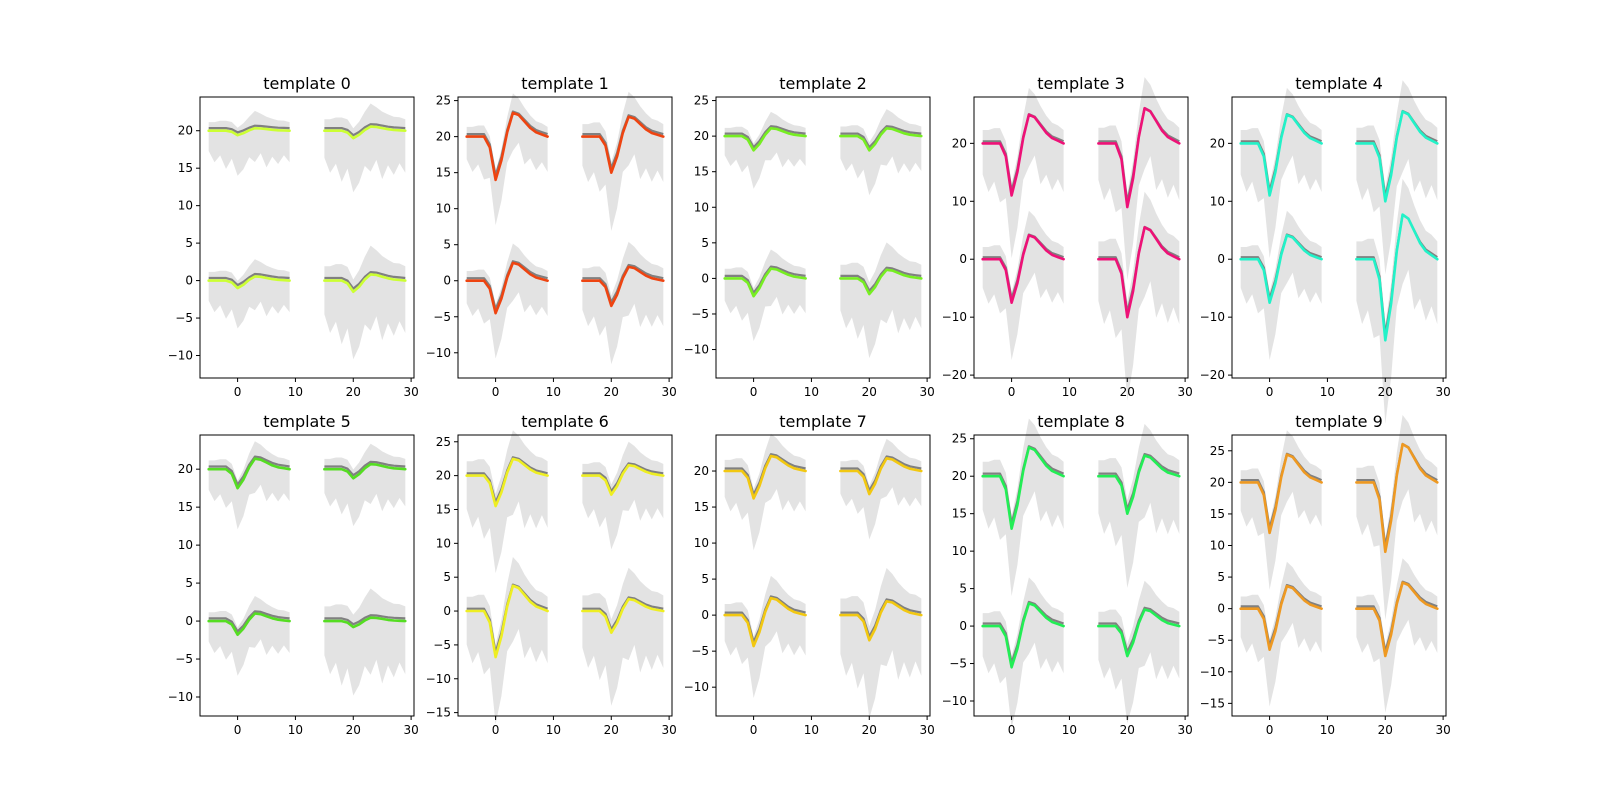 This screenshot has width=1600, height=800. What do you see at coordinates (668, 730) in the screenshot?
I see `x-tick-label-6-30: 30` at bounding box center [668, 730].